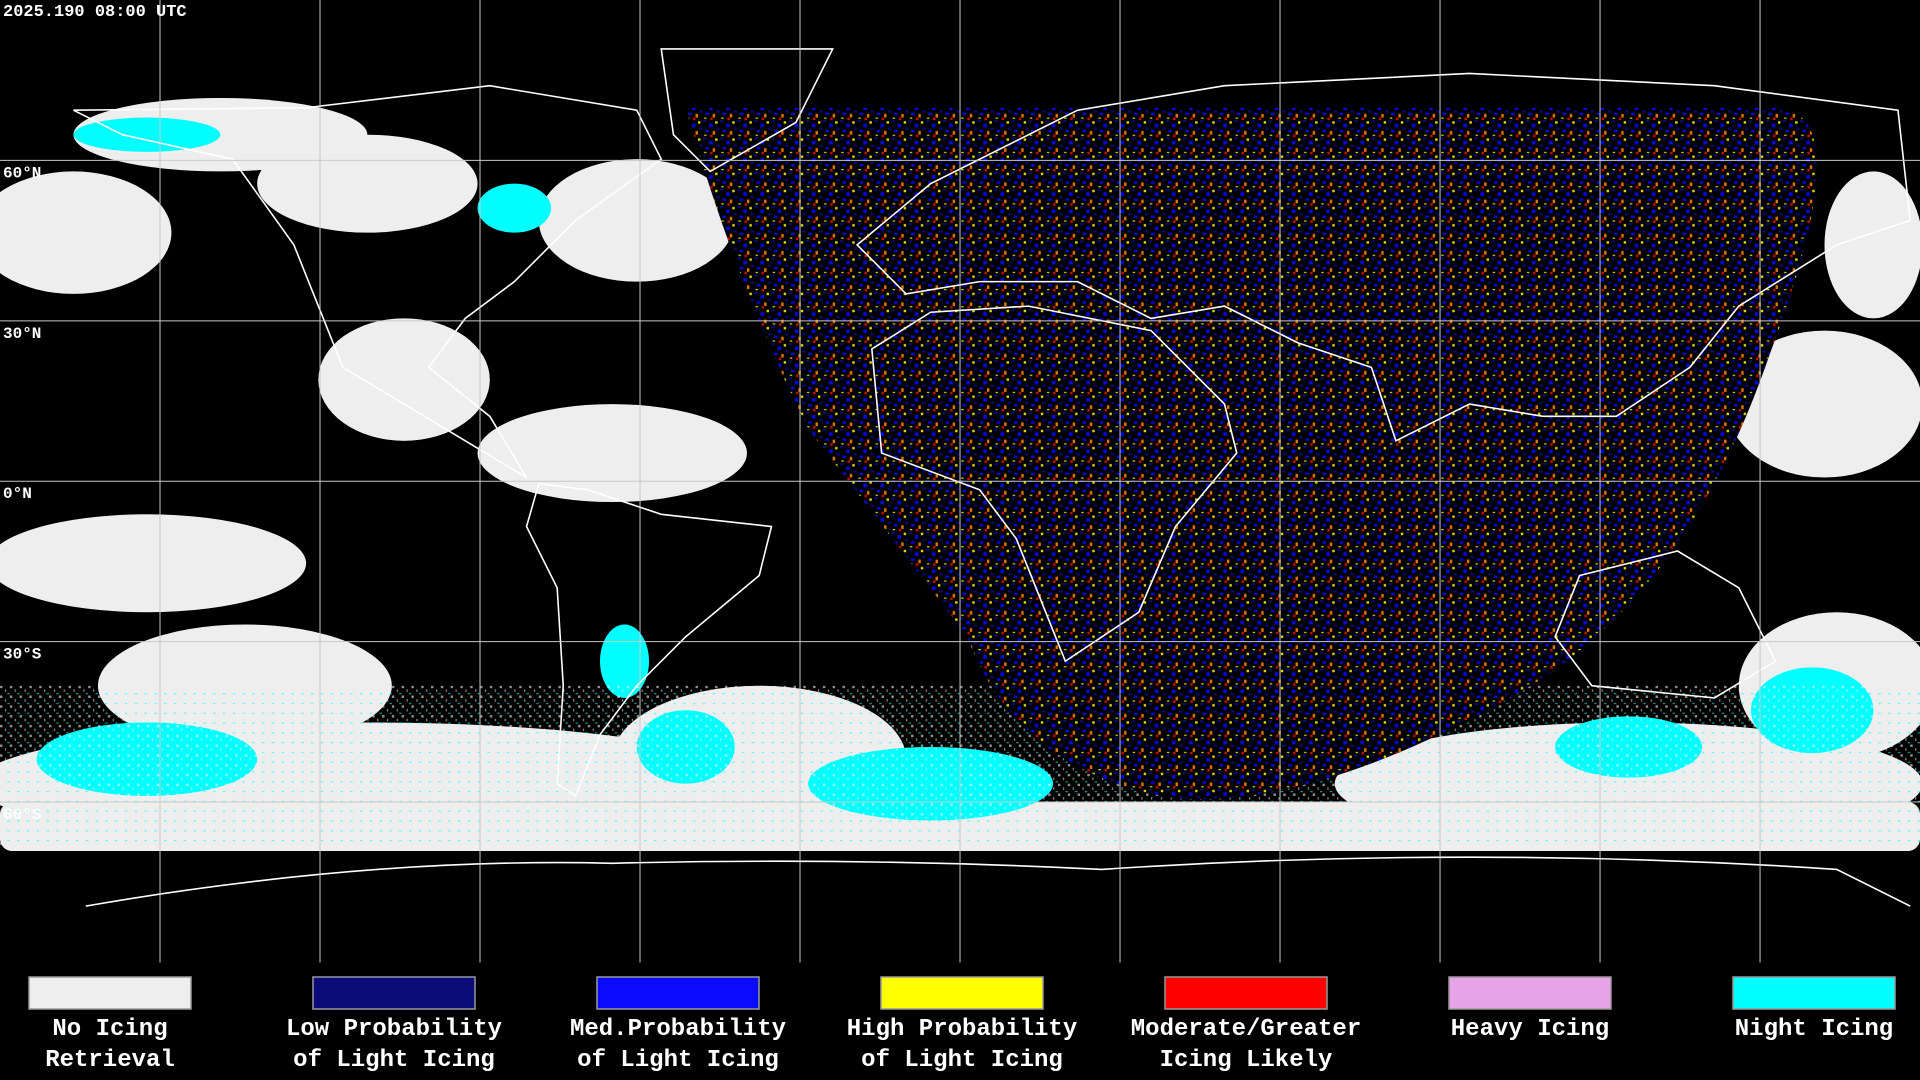  What do you see at coordinates (962, 1029) in the screenshot?
I see `legend-label: High Probability` at bounding box center [962, 1029].